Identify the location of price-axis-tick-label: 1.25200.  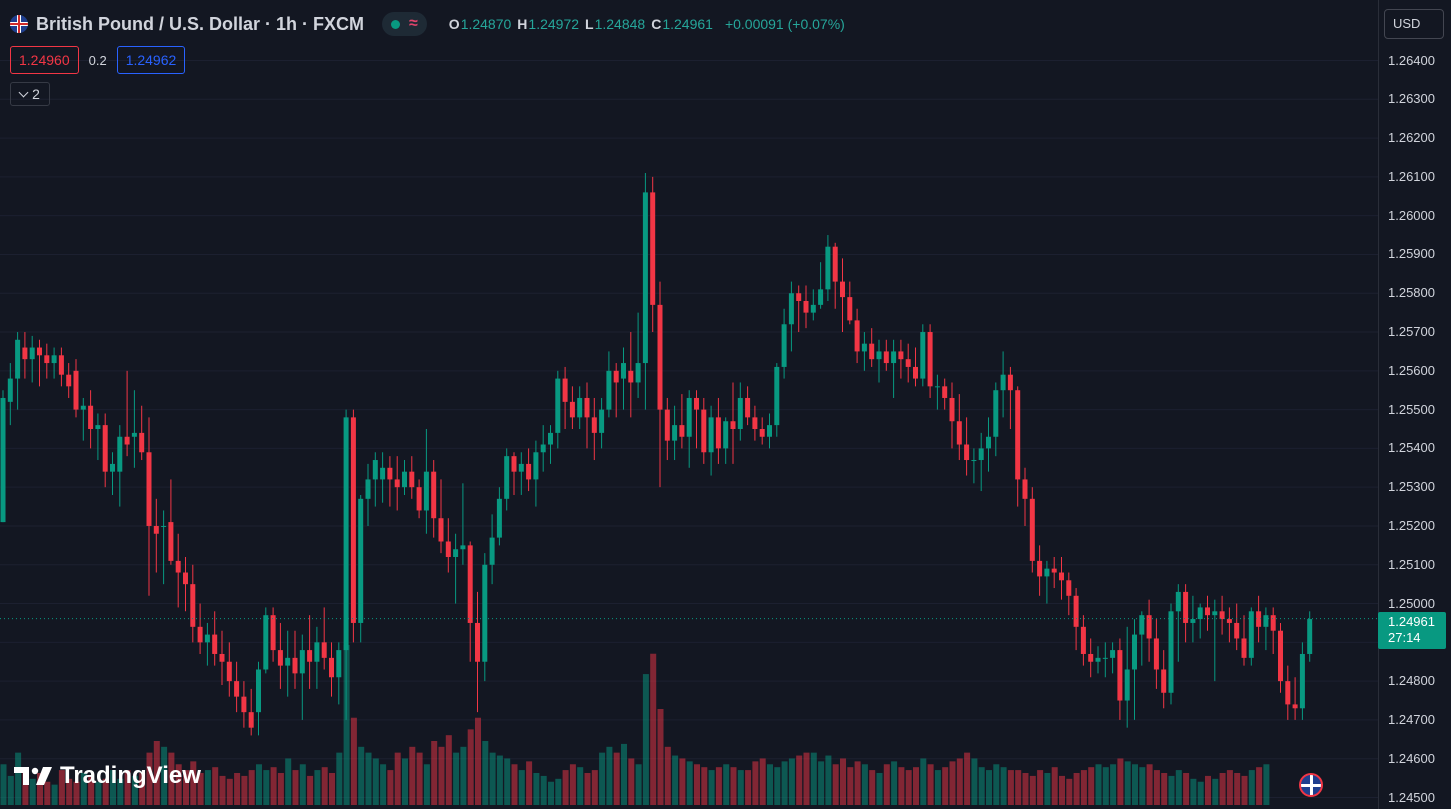
(1411, 525).